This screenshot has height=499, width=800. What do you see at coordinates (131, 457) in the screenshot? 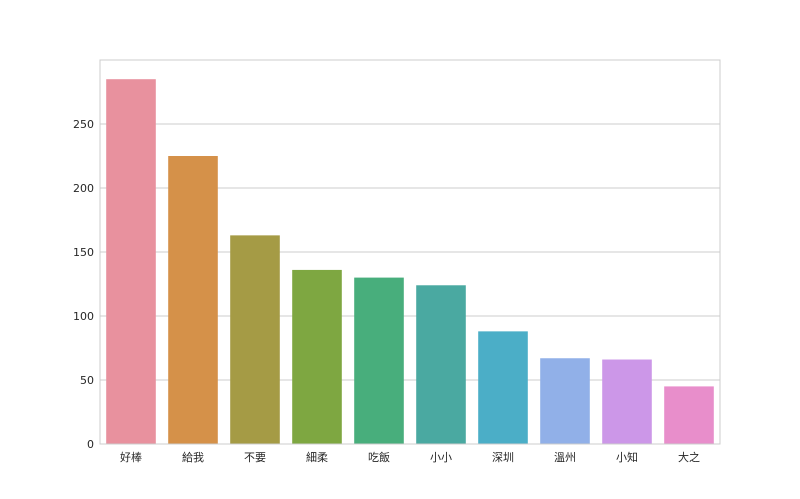
I see `x-tick-label: 好棒` at bounding box center [131, 457].